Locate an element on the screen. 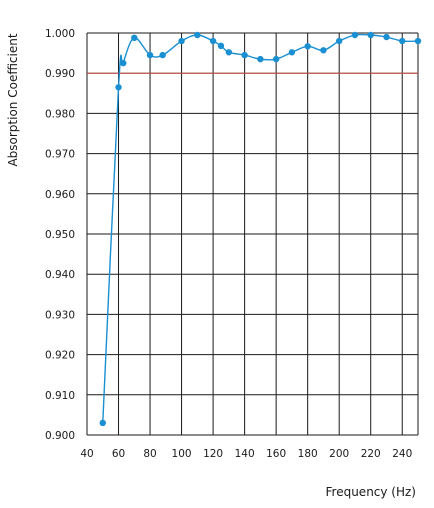 This screenshot has width=434, height=508. x-tick-label: 160 is located at coordinates (276, 454).